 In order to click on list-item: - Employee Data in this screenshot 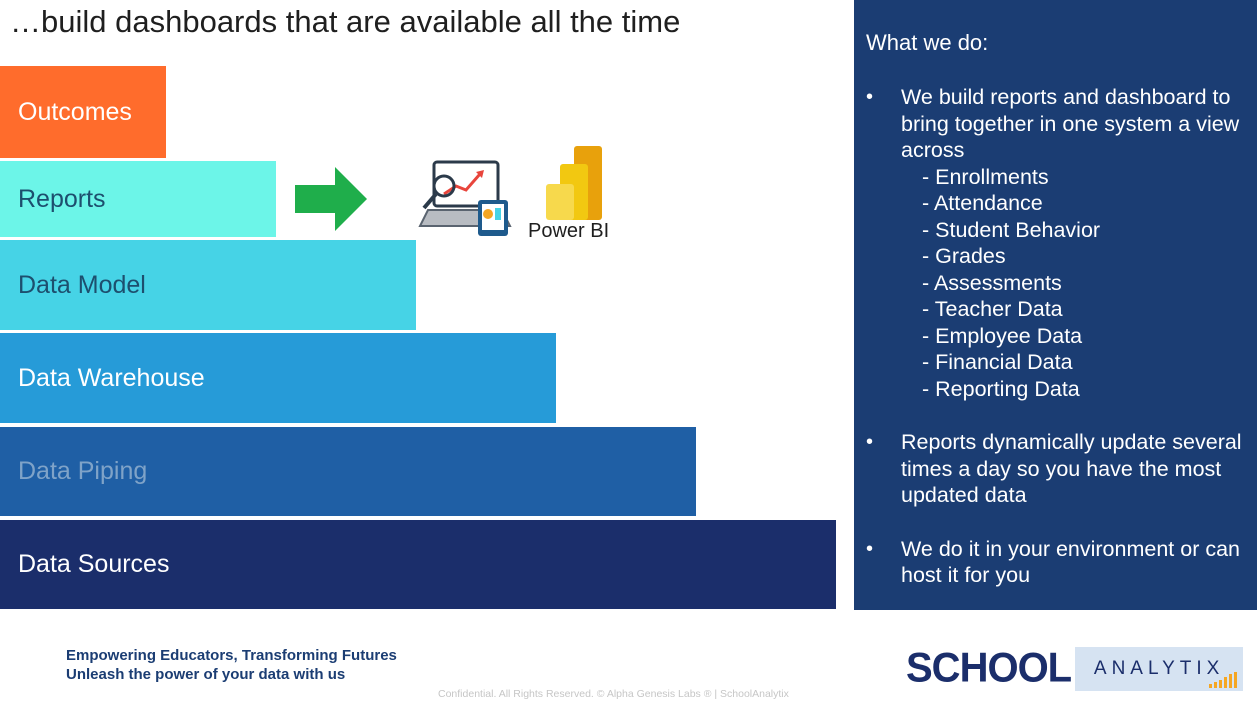, I will do `click(1002, 335)`.